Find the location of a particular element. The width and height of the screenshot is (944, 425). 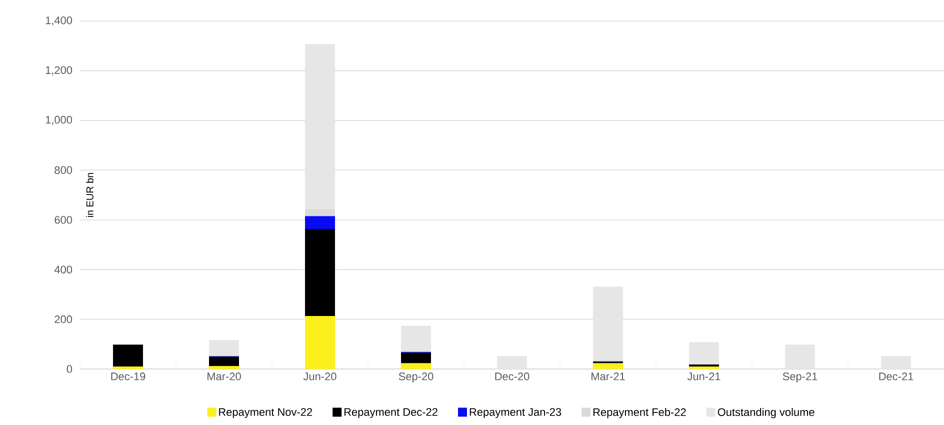

y-tick-label: 800 is located at coordinates (63, 170).